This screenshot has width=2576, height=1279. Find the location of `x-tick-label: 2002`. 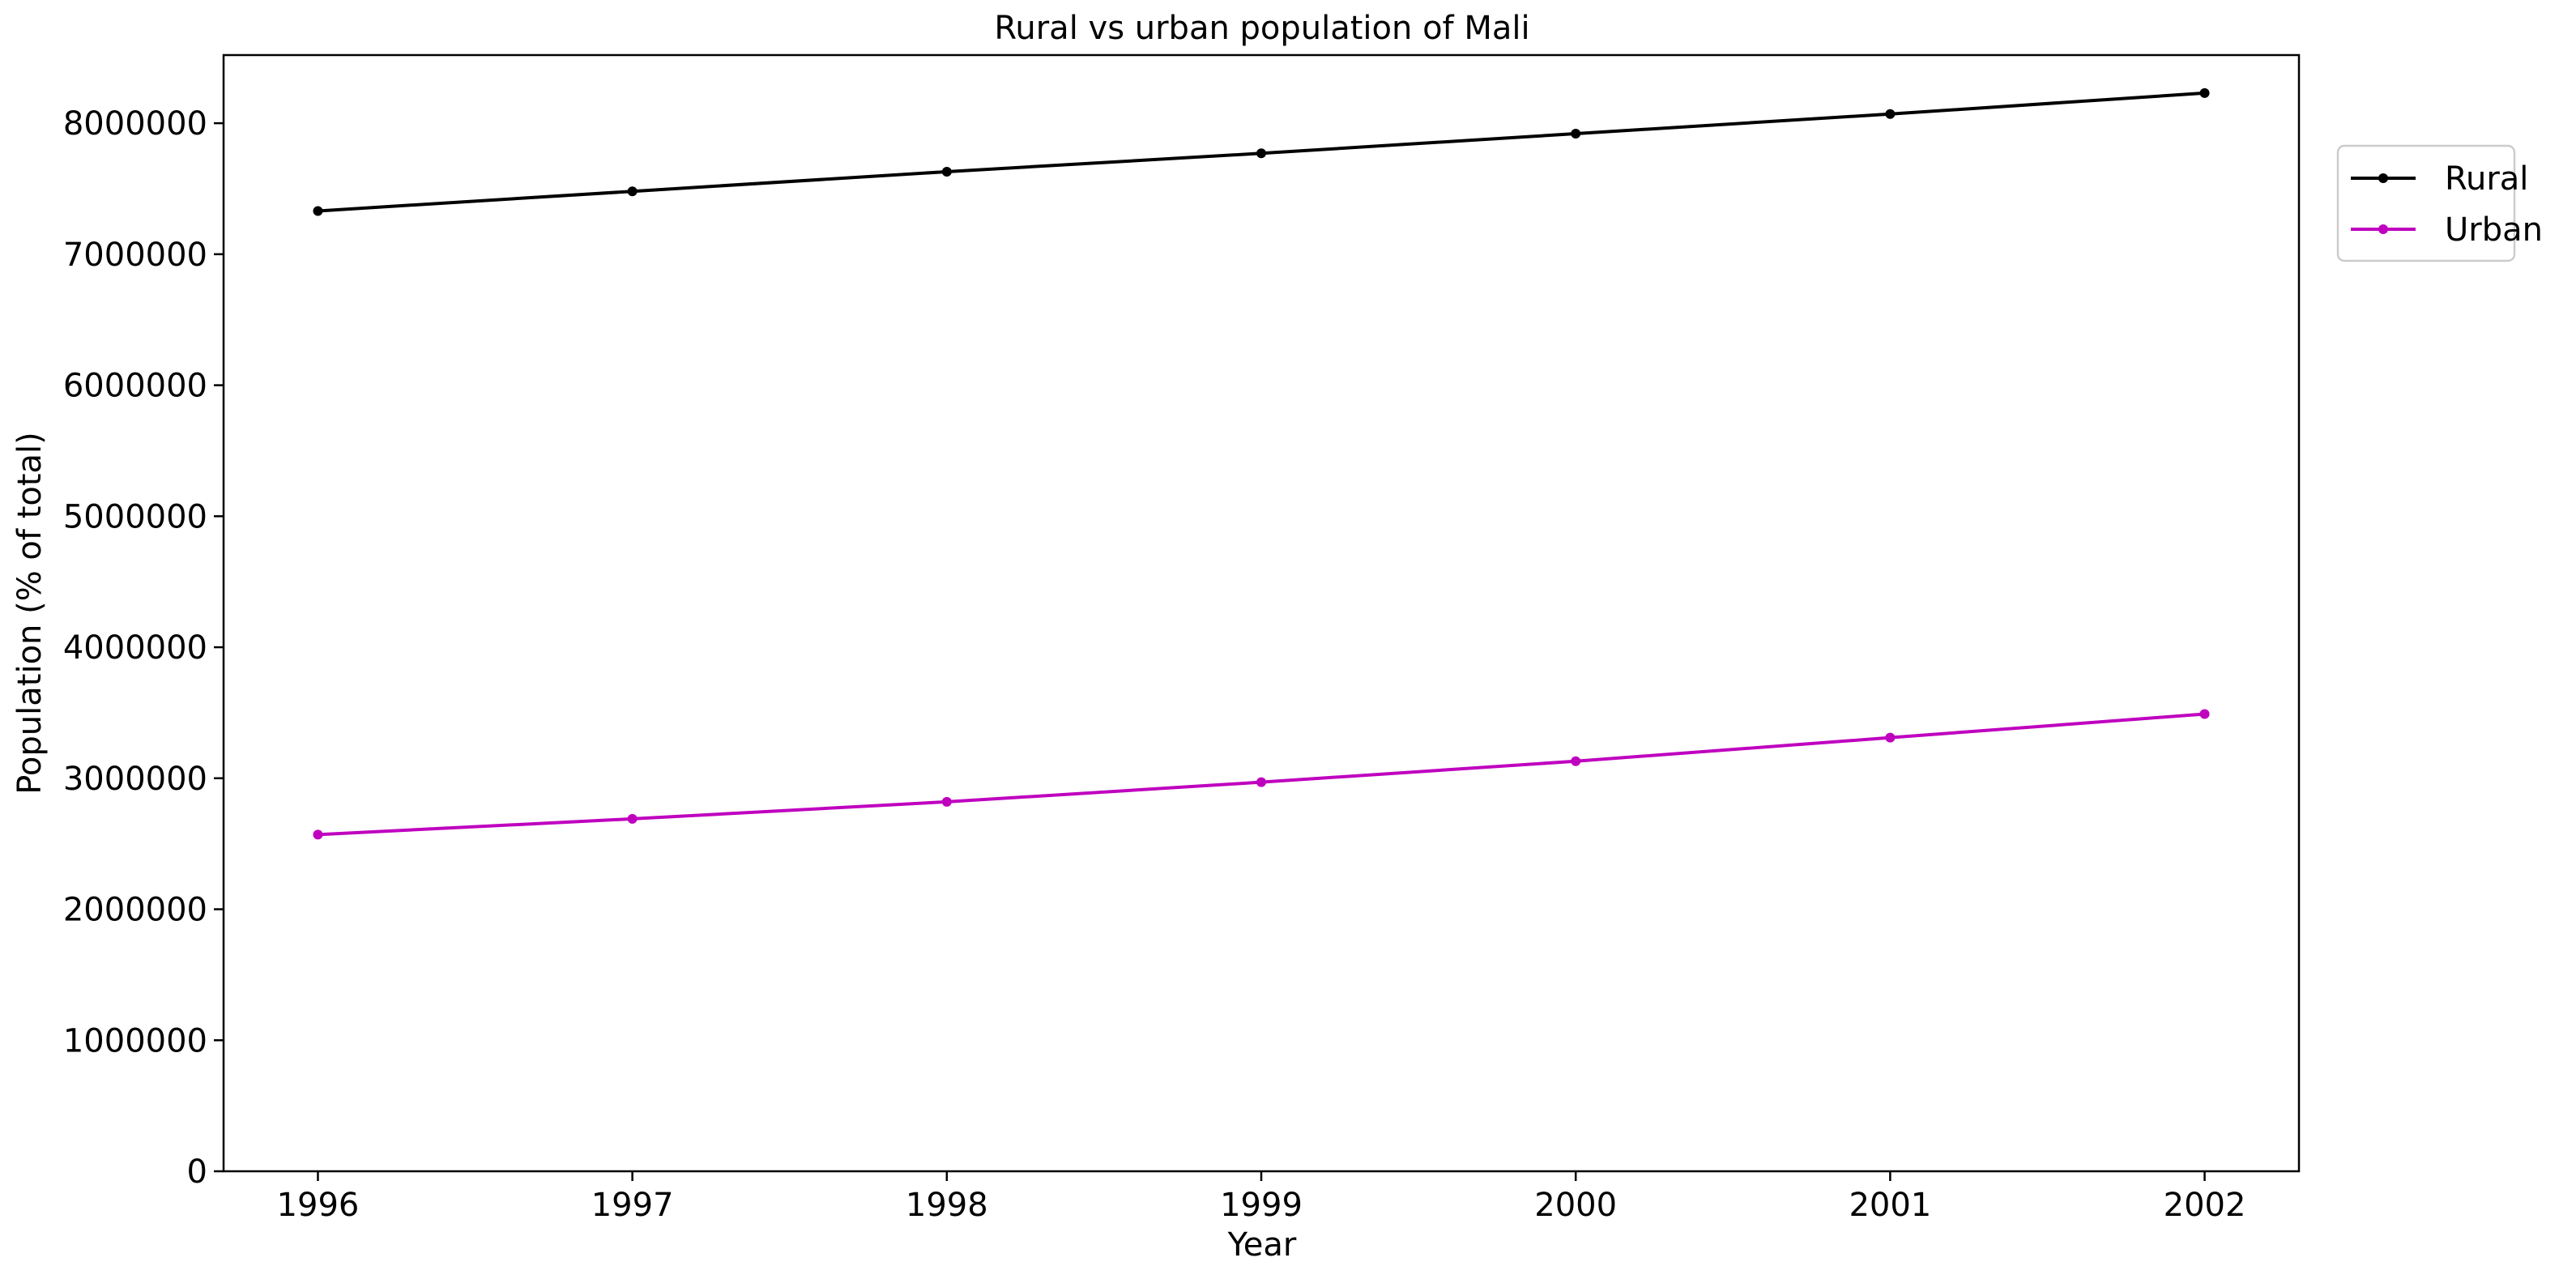

x-tick-label: 2002 is located at coordinates (2205, 1205).